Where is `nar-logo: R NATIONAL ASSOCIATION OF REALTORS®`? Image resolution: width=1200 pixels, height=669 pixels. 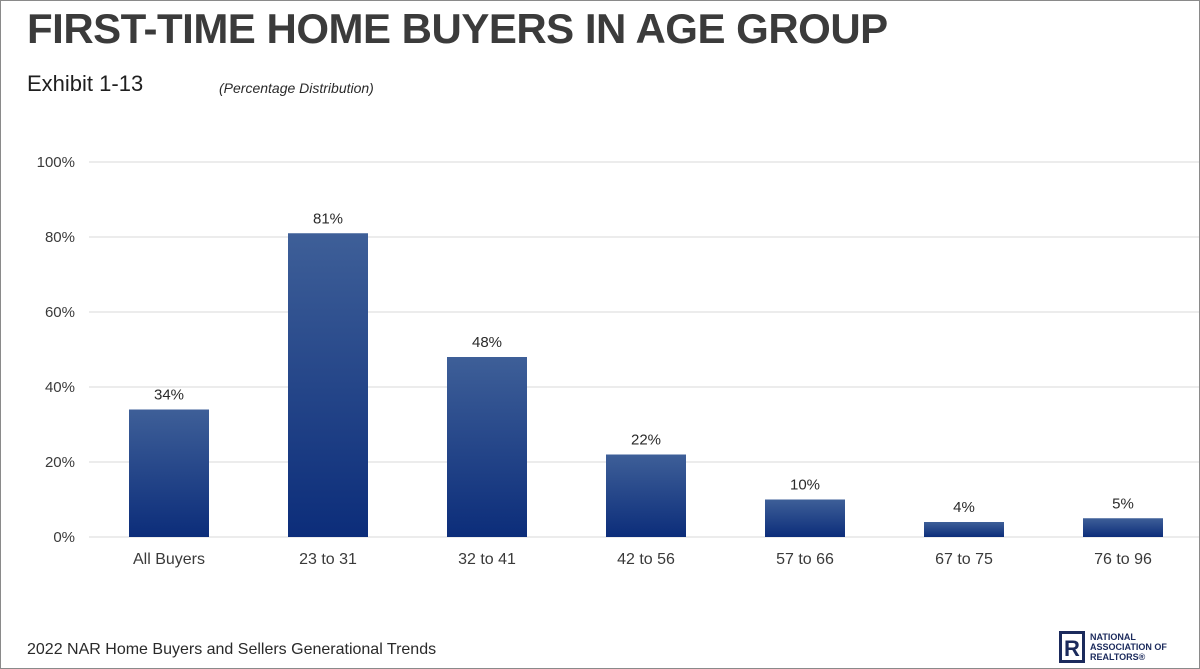 nar-logo: R NATIONAL ASSOCIATION OF REALTORS® is located at coordinates (1125, 647).